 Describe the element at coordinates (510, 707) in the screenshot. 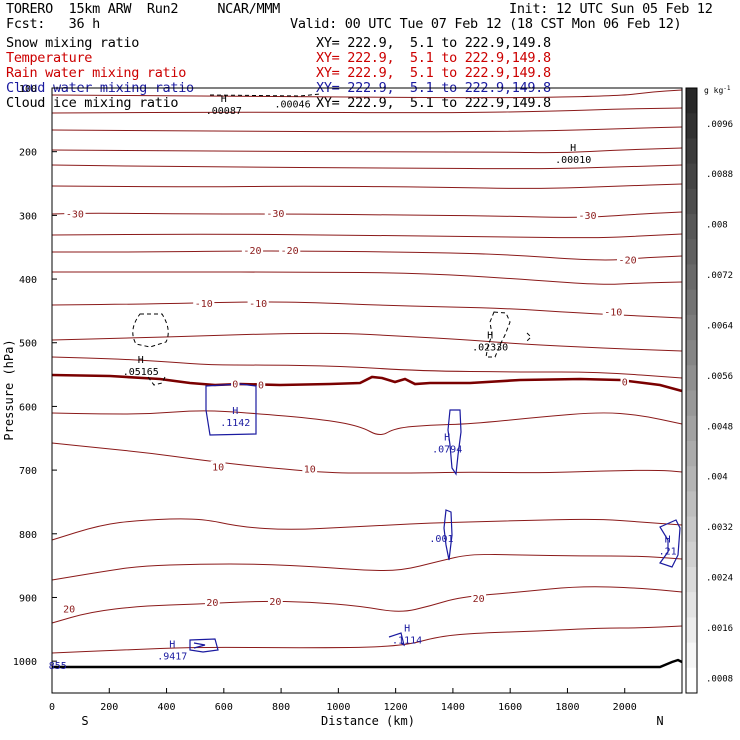

I see `x-tick-label: 1600` at that location.